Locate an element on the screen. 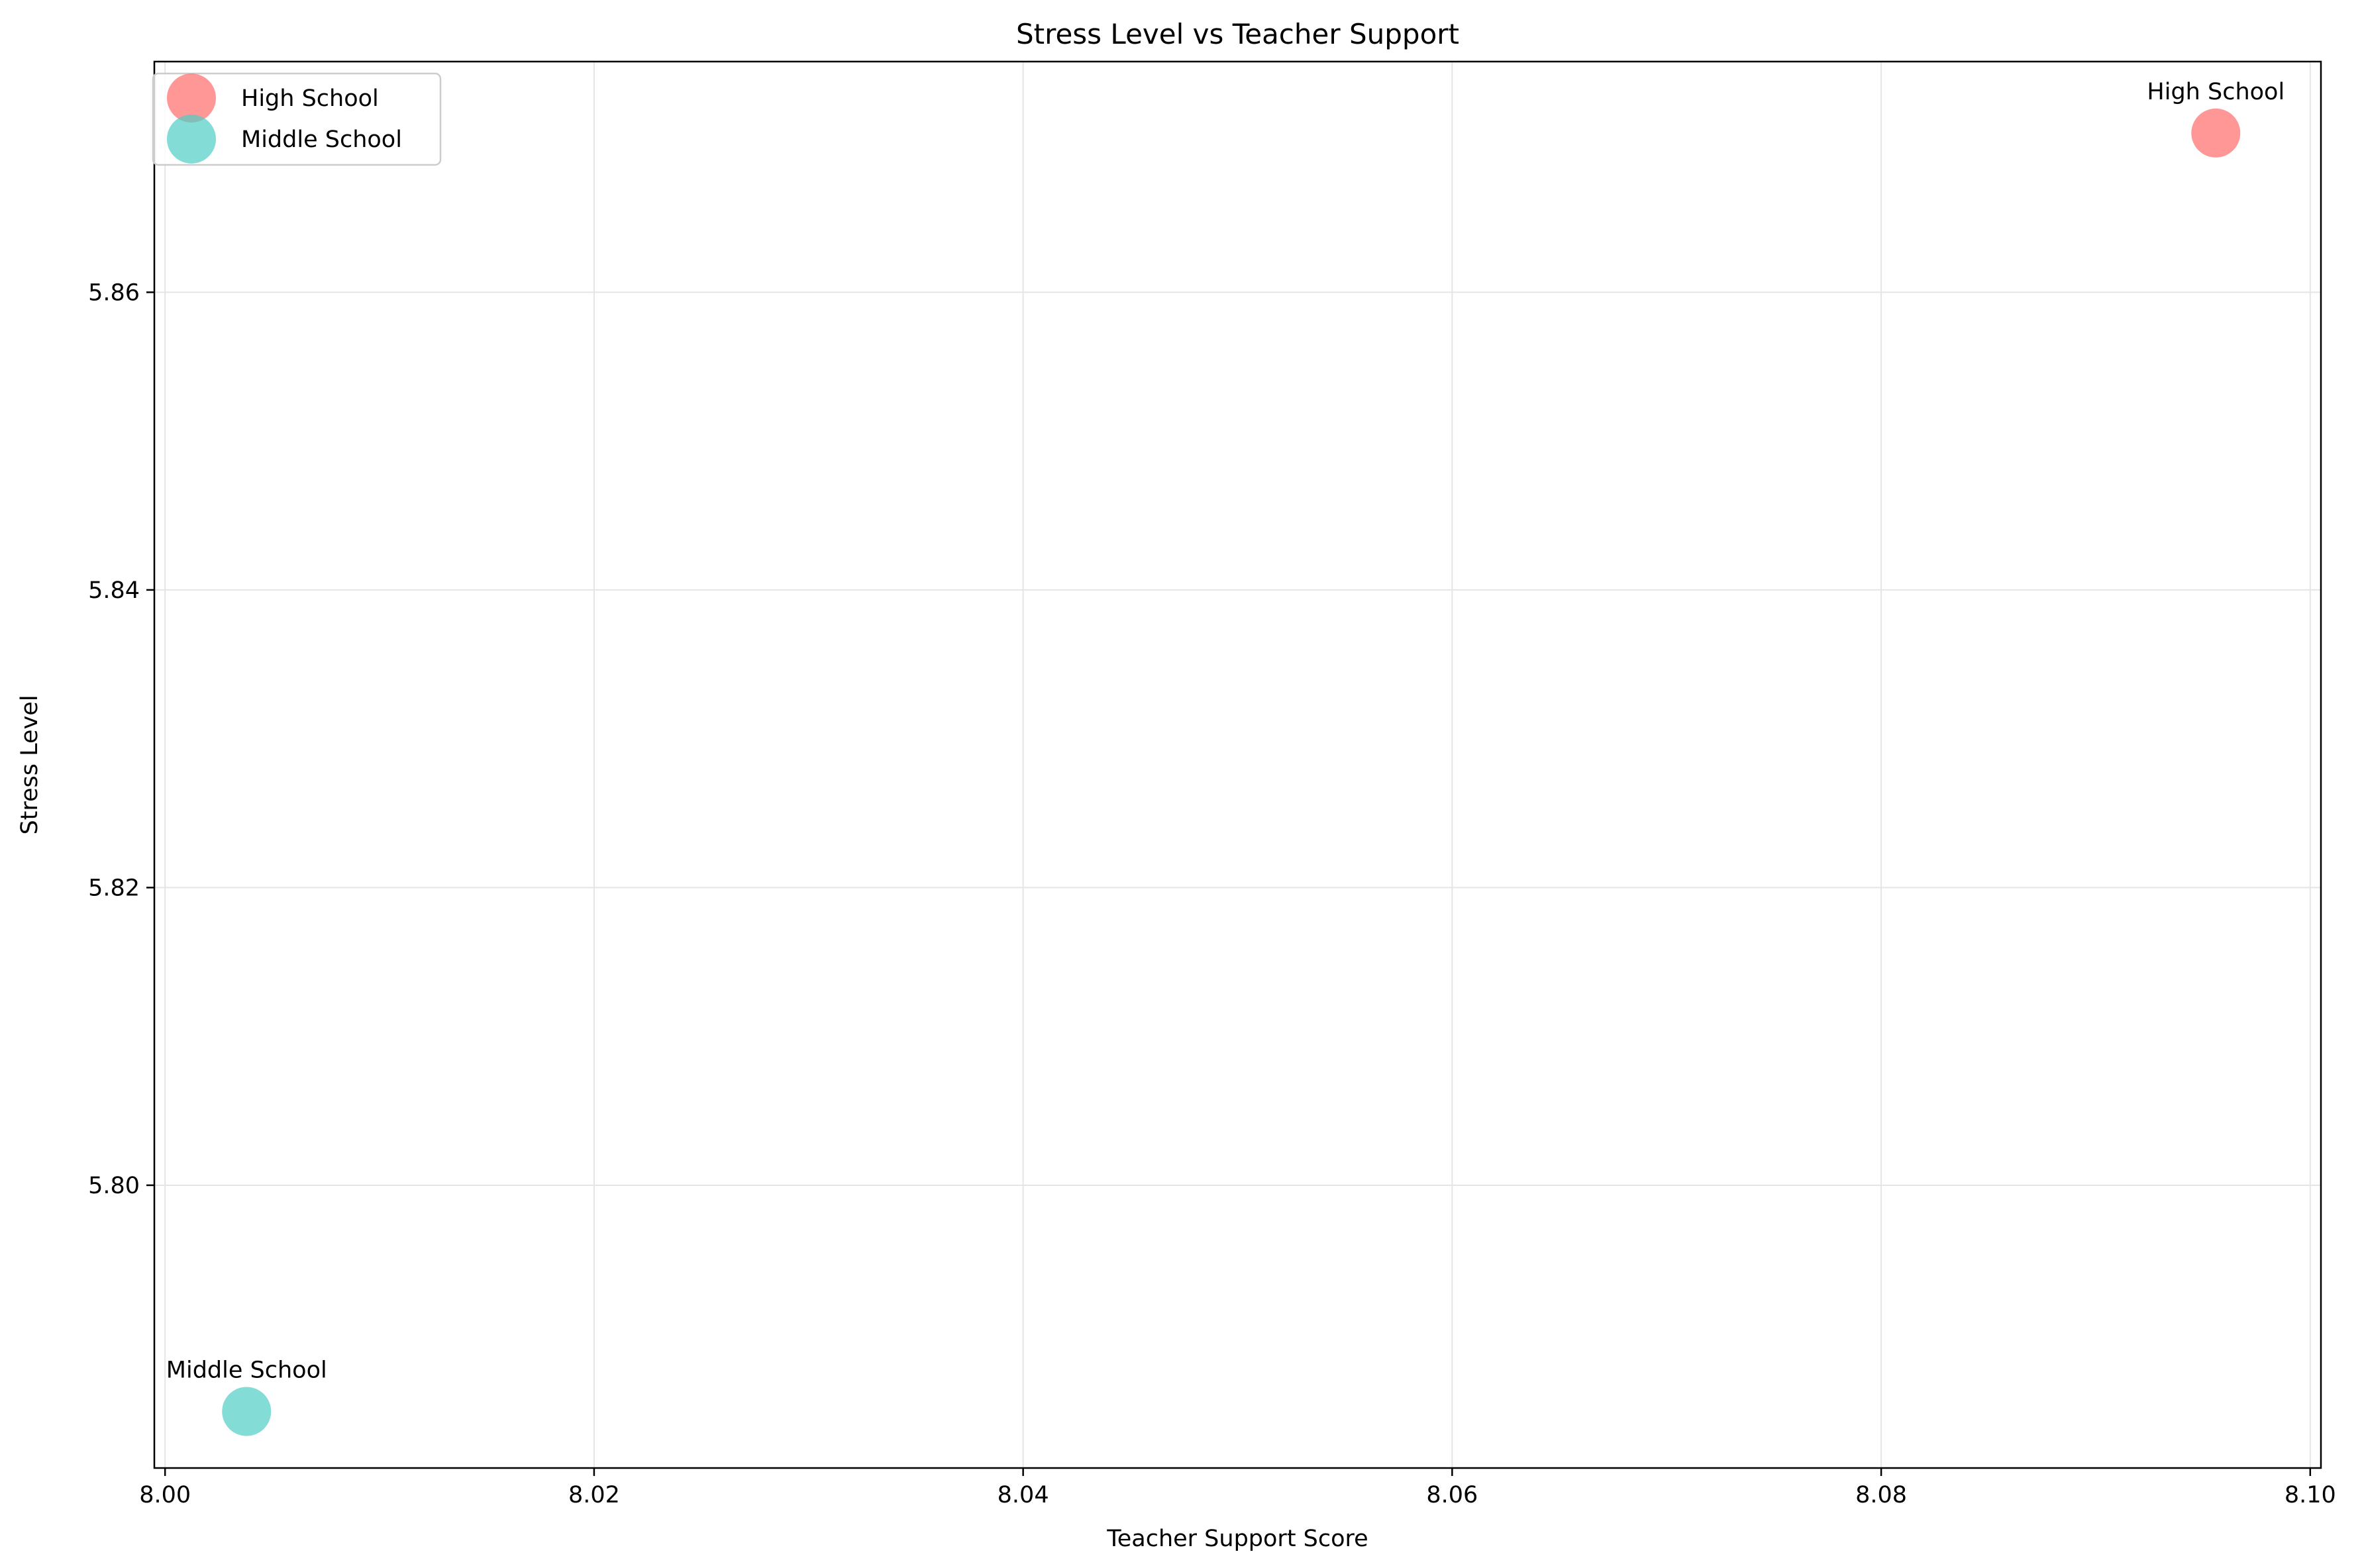  x-axis-ticks: 8.00 8.02 8.04 8.06 8.08 8.10 is located at coordinates (1237, 1488).